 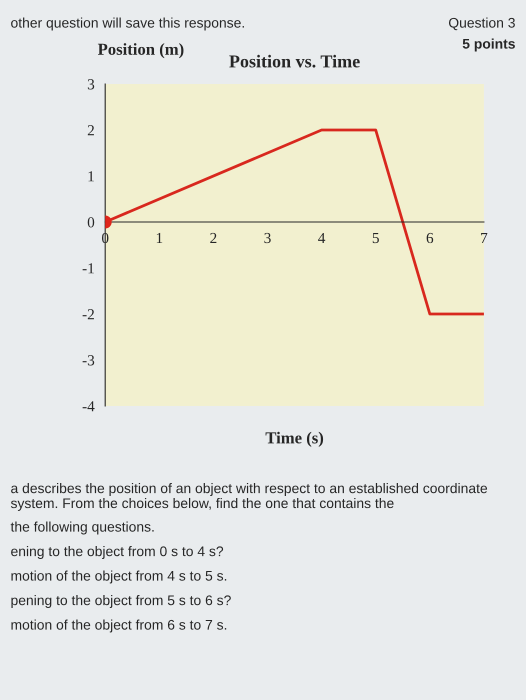 What do you see at coordinates (91, 130) in the screenshot?
I see `y-tick-label: 2` at bounding box center [91, 130].